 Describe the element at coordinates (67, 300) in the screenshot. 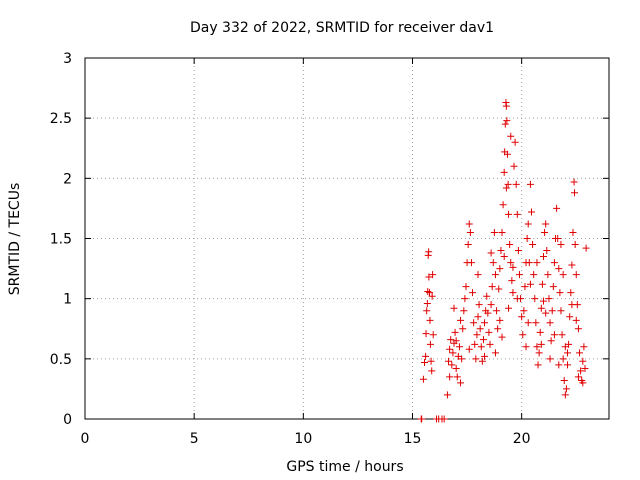

I see `y-tick-label: 1` at that location.